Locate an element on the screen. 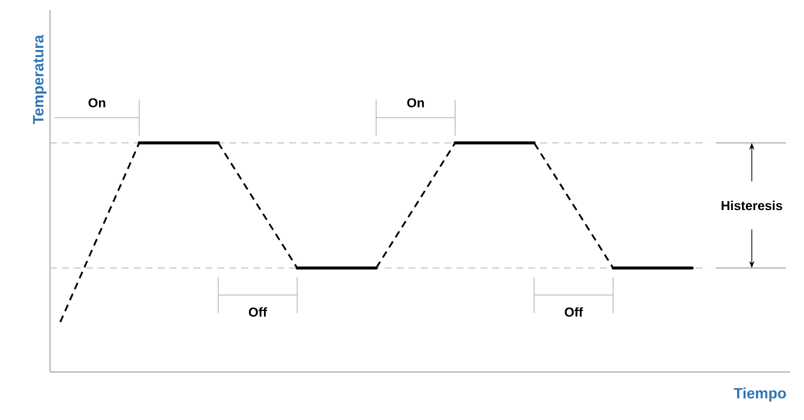 This screenshot has height=420, width=804. text: Histeresis is located at coordinates (752, 205).